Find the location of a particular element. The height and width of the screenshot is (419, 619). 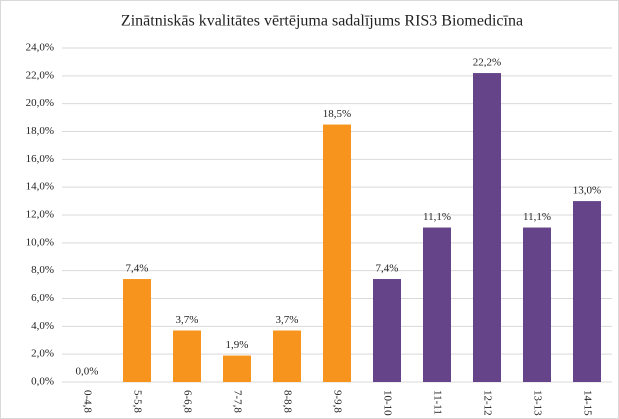

x-tick-label: 8-8,8 is located at coordinates (287, 401).